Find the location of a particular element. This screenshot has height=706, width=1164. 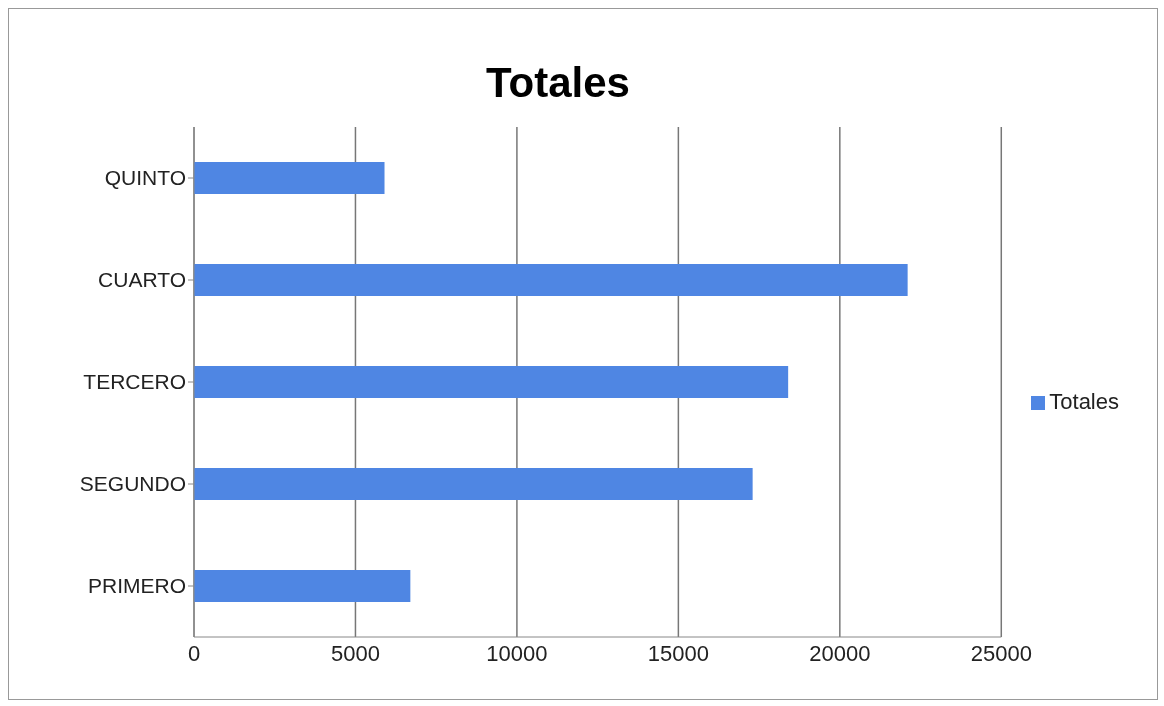

x-tick-label: 0 is located at coordinates (194, 653).